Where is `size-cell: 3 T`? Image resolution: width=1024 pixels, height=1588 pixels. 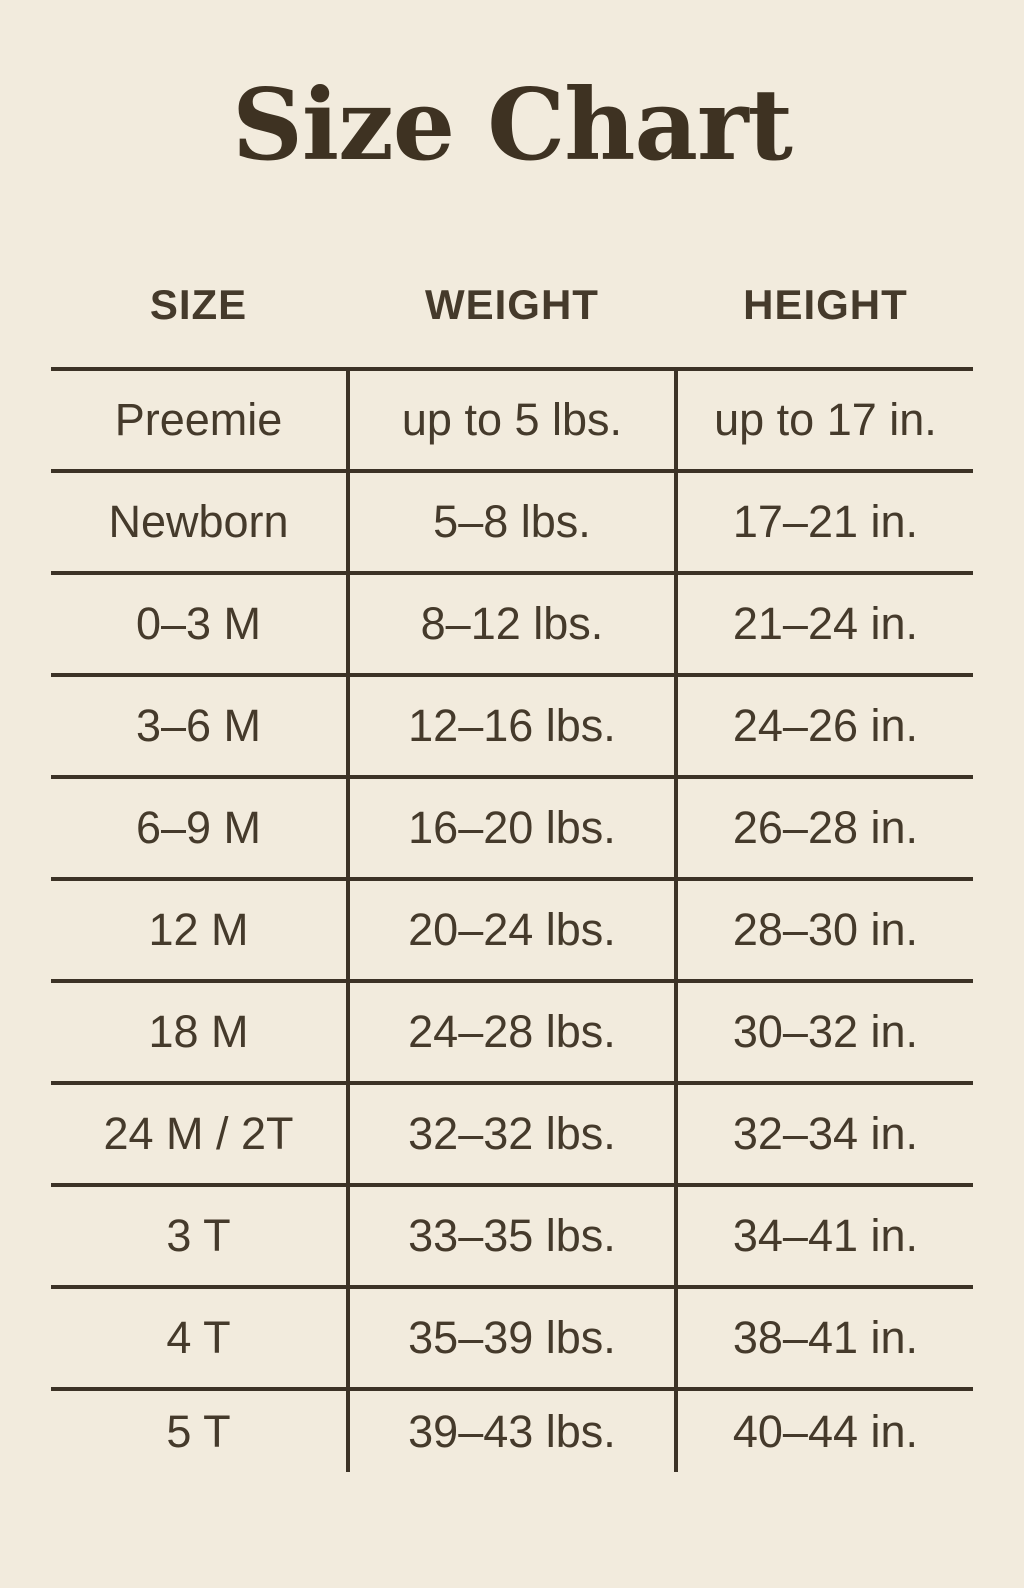 size-cell: 3 T is located at coordinates (198, 1235).